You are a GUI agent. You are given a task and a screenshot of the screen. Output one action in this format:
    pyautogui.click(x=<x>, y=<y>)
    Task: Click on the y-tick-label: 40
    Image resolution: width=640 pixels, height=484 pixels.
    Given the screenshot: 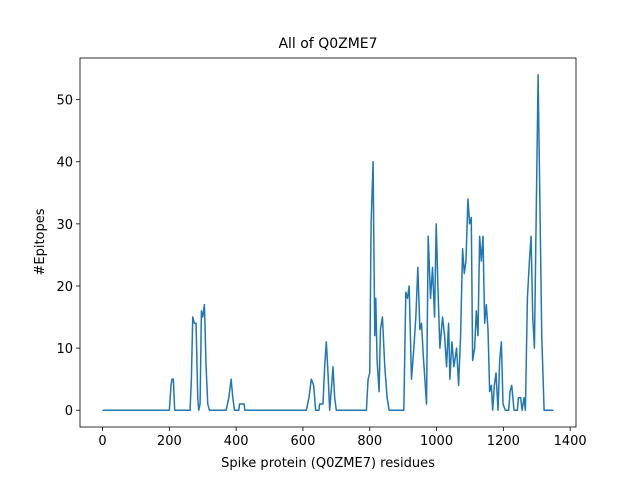 What is the action you would take?
    pyautogui.click(x=64, y=163)
    